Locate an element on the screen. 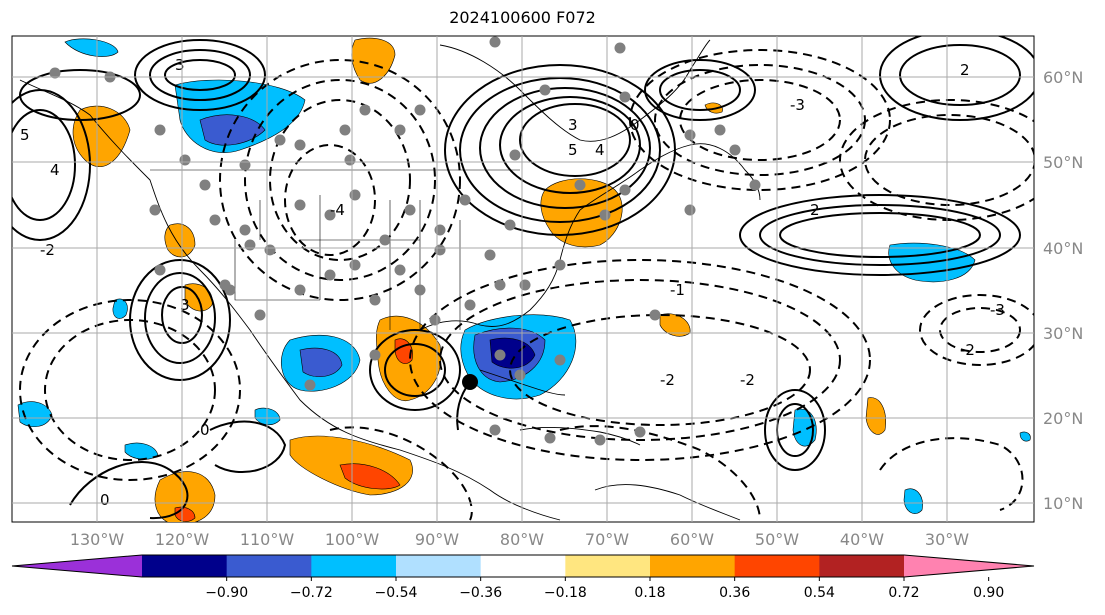 The width and height of the screenshot is (1105, 615). contour-label: -4 is located at coordinates (337, 210).